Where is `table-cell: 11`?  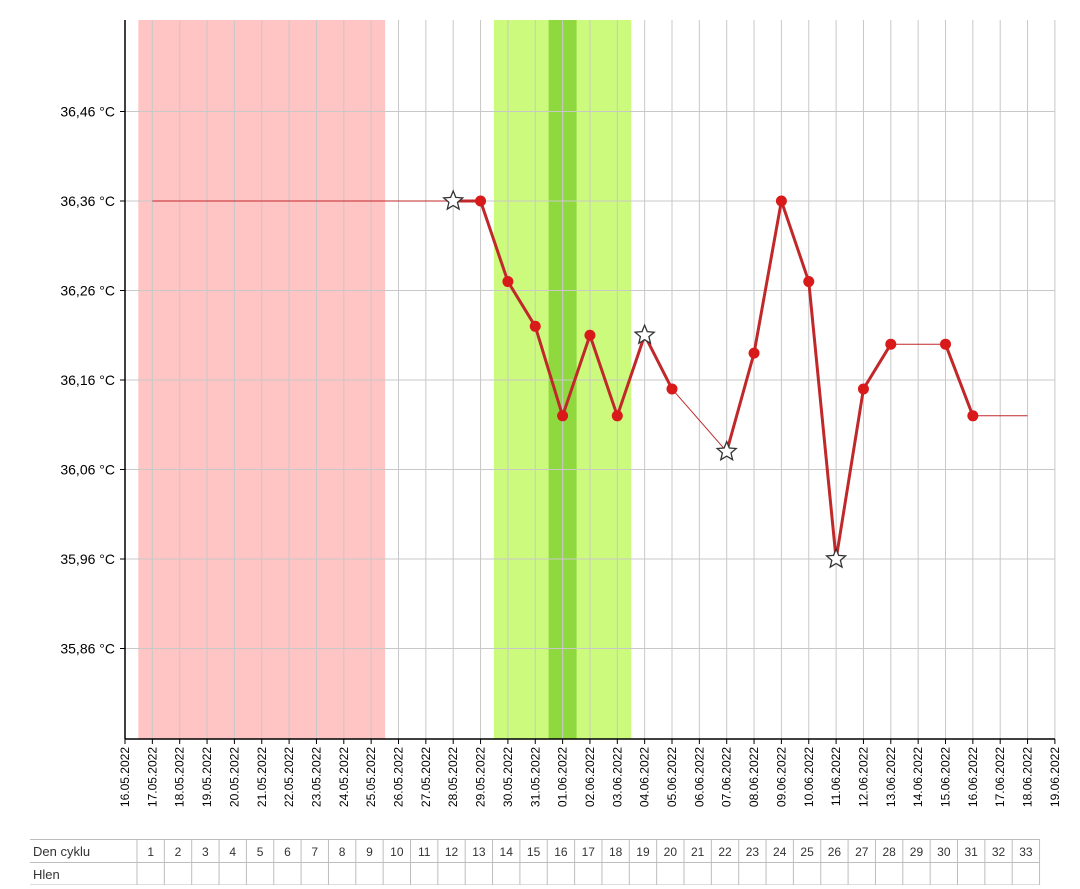 table-cell: 11 is located at coordinates (424, 852).